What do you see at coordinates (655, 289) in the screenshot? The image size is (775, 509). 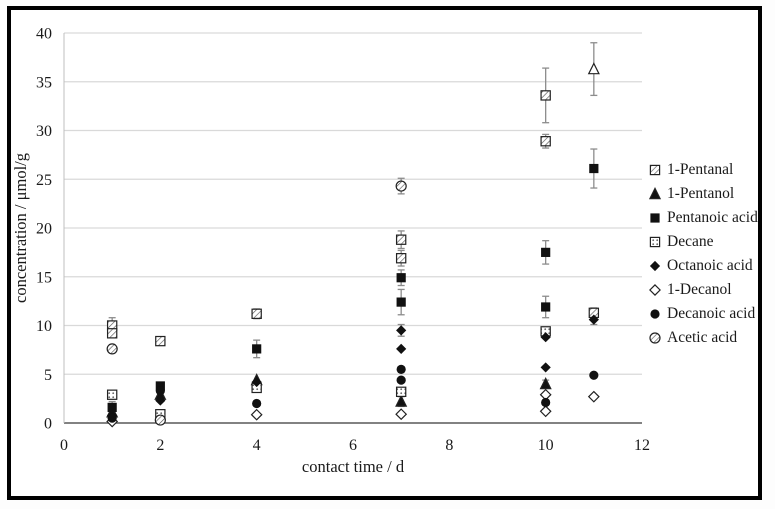 I see `diamond-open-legend-icon` at bounding box center [655, 289].